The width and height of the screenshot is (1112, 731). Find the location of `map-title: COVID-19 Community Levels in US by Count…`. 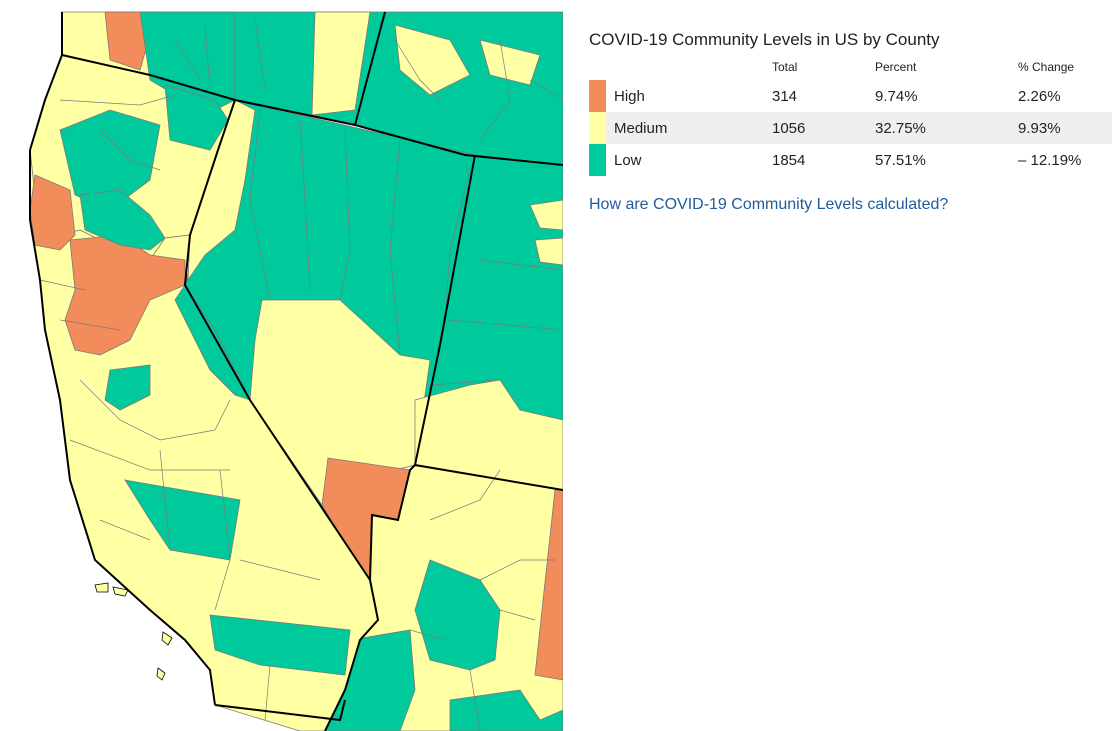

map-title: COVID-19 Community Levels in US by Count… is located at coordinates (764, 39).